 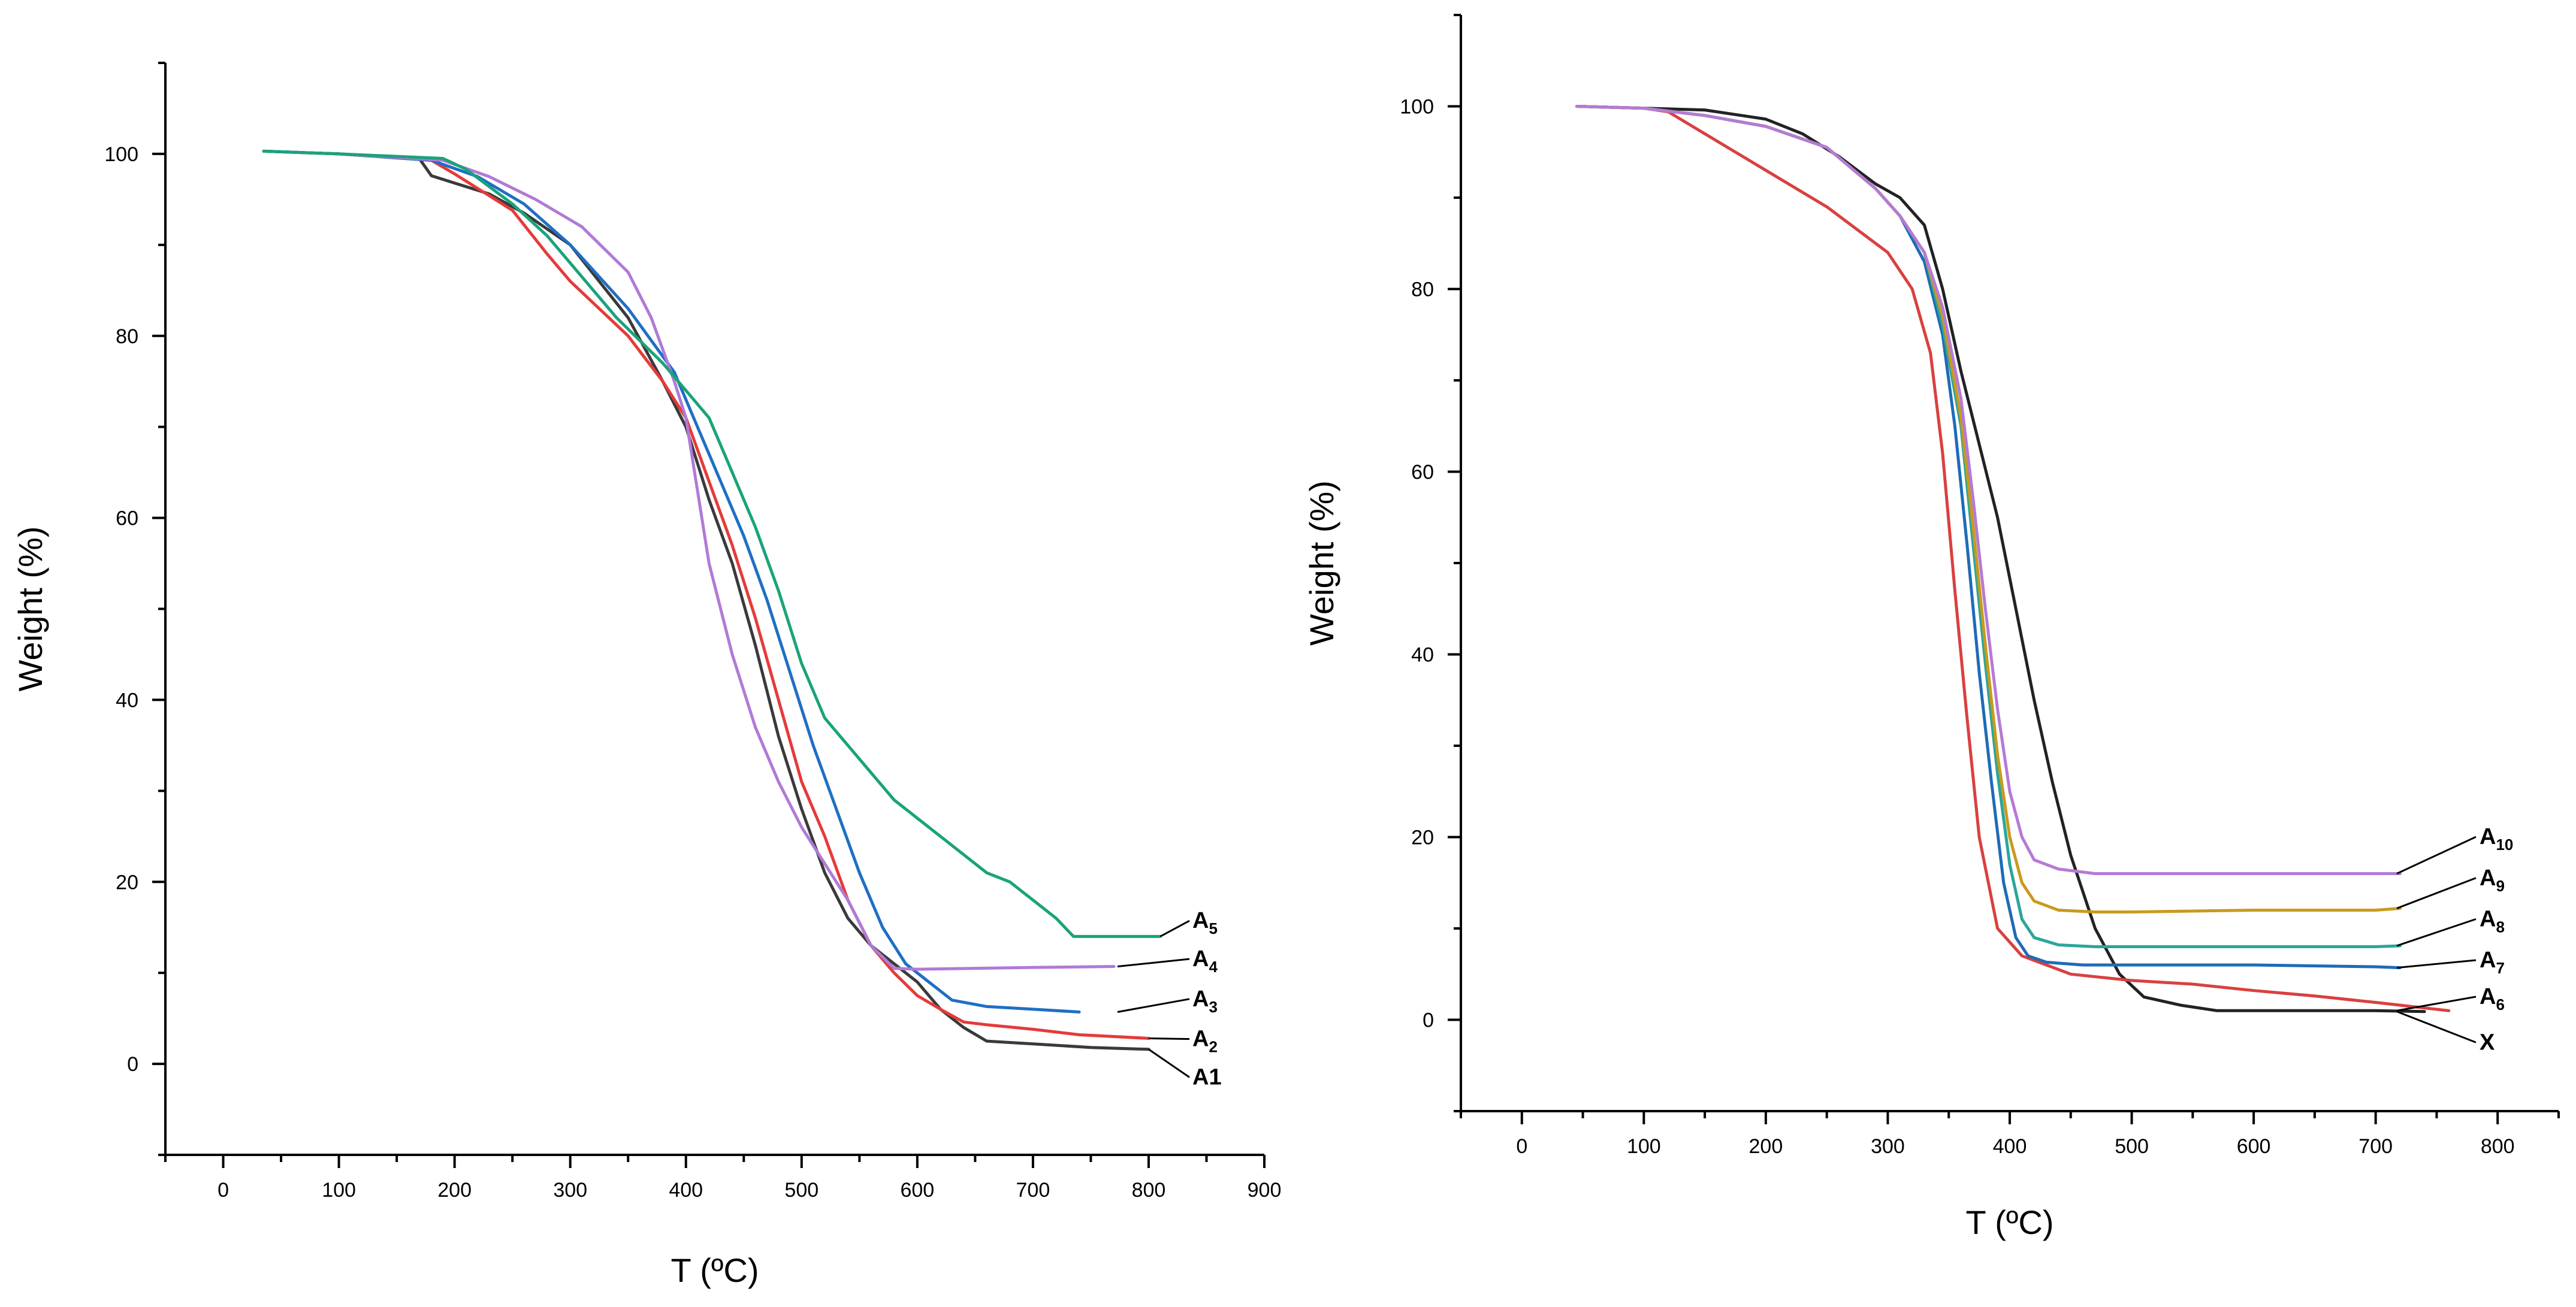 I want to click on label-leader-a10, so click(x=2437, y=855).